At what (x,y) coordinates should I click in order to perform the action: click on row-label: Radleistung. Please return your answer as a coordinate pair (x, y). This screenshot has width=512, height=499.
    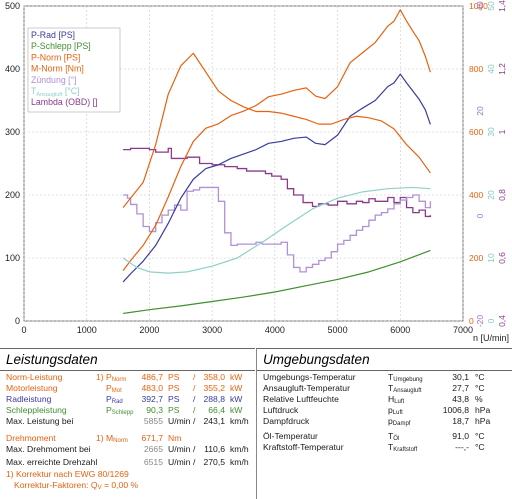
    Looking at the image, I should click on (29, 399).